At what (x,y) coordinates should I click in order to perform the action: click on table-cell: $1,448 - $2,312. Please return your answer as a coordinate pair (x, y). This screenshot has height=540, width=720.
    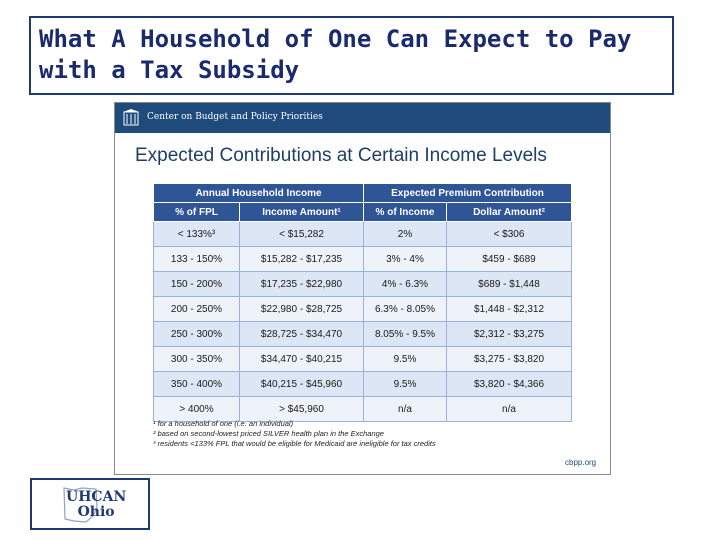
    Looking at the image, I should click on (509, 309).